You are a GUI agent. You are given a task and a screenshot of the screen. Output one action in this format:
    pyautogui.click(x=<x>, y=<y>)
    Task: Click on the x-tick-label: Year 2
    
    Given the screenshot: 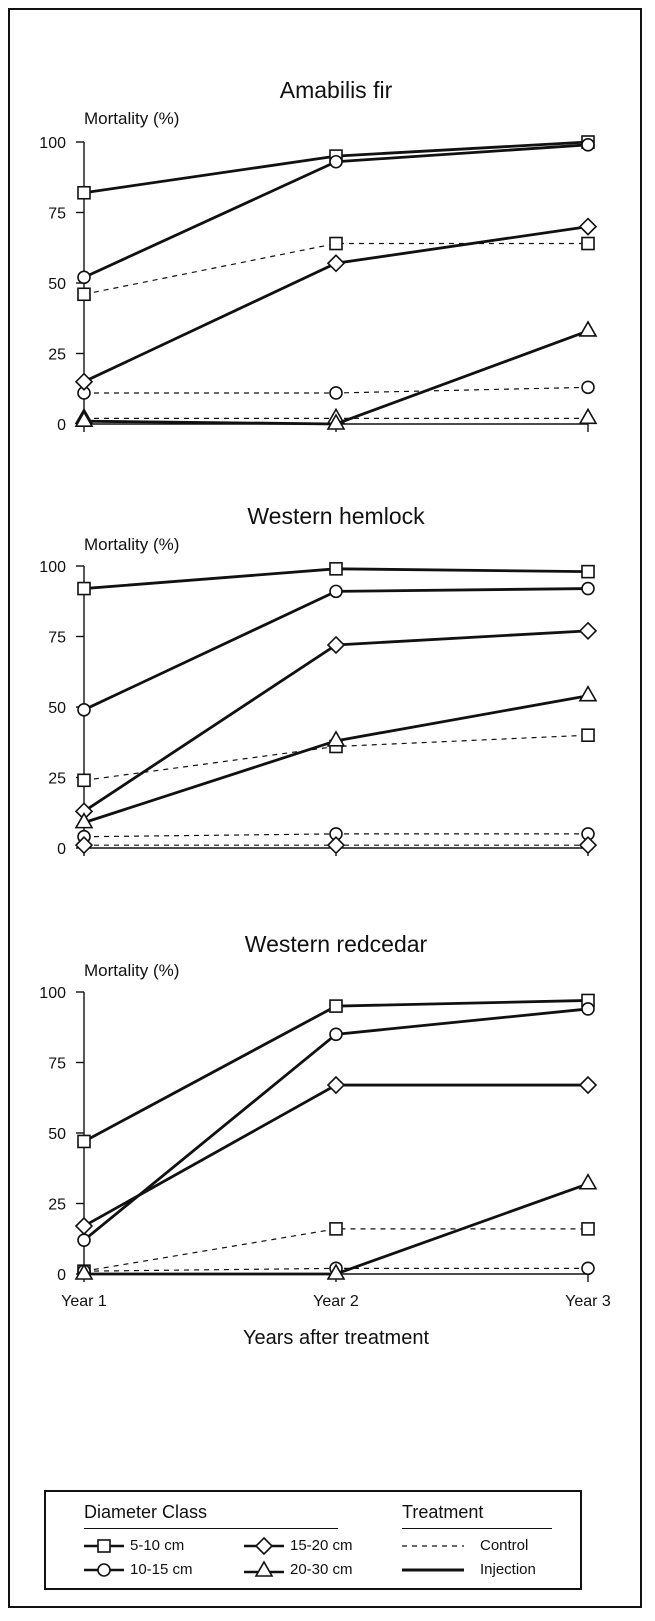 What is the action you would take?
    pyautogui.click(x=336, y=1301)
    